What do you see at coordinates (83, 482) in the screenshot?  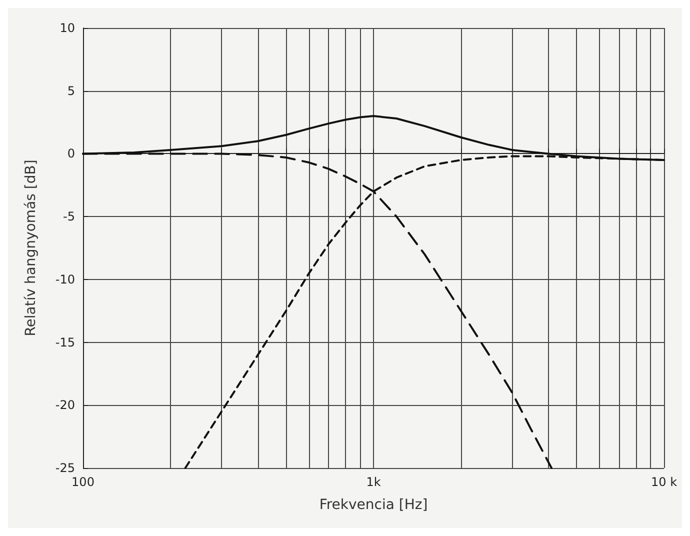 I see `x-tick-label: 100` at bounding box center [83, 482].